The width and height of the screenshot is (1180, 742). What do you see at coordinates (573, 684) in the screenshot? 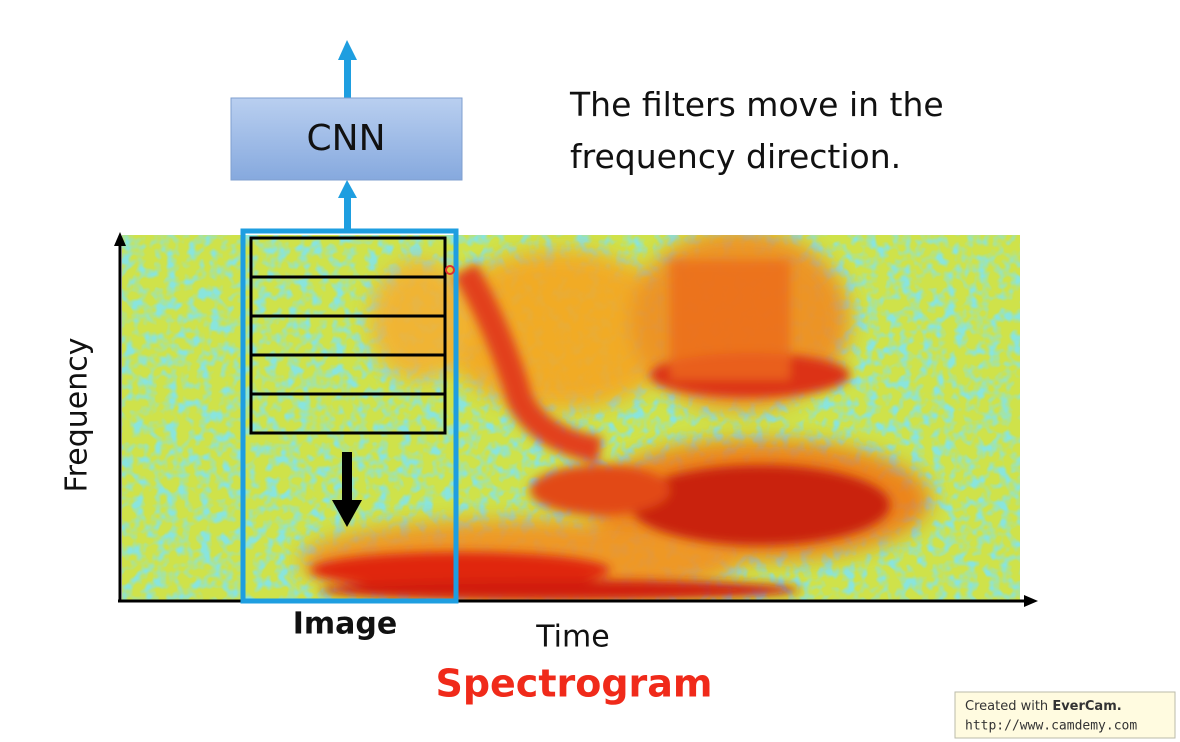
I see `title: Spectrogram` at bounding box center [573, 684].